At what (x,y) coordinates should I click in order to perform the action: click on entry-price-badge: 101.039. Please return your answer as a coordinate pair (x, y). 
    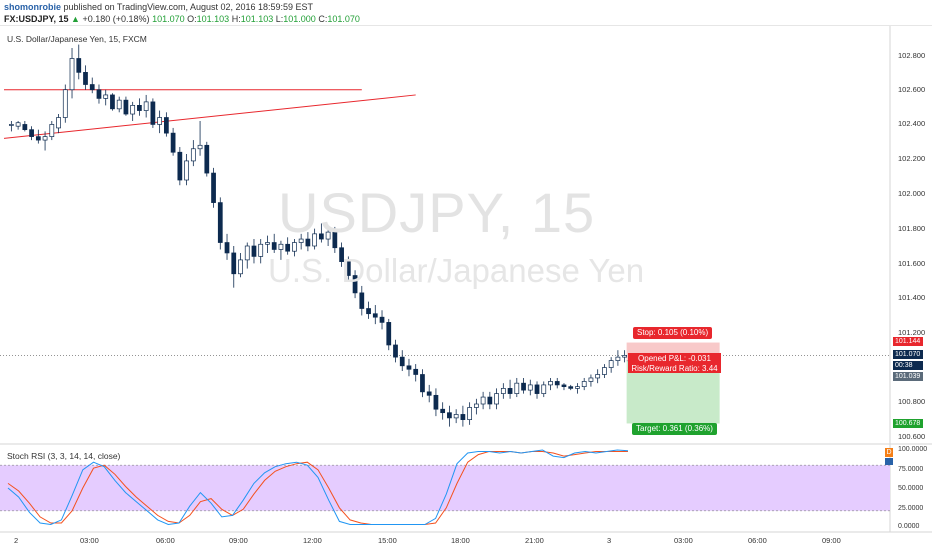
    Looking at the image, I should click on (908, 376).